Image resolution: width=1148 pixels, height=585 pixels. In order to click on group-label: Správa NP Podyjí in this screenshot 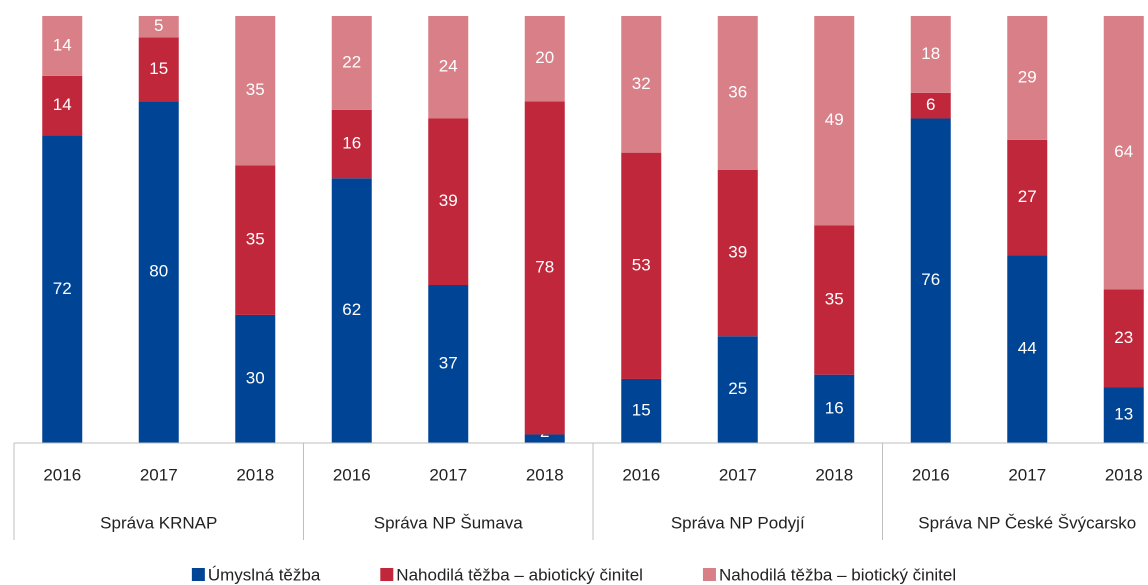, I will do `click(738, 522)`.